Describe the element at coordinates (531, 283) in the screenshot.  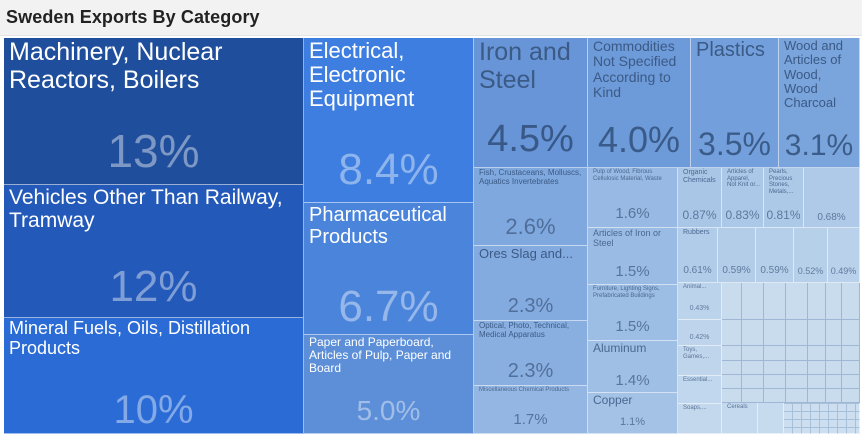
I see `treemap-tile-ores-slag-and: Ores Slag and... 2.3%` at that location.